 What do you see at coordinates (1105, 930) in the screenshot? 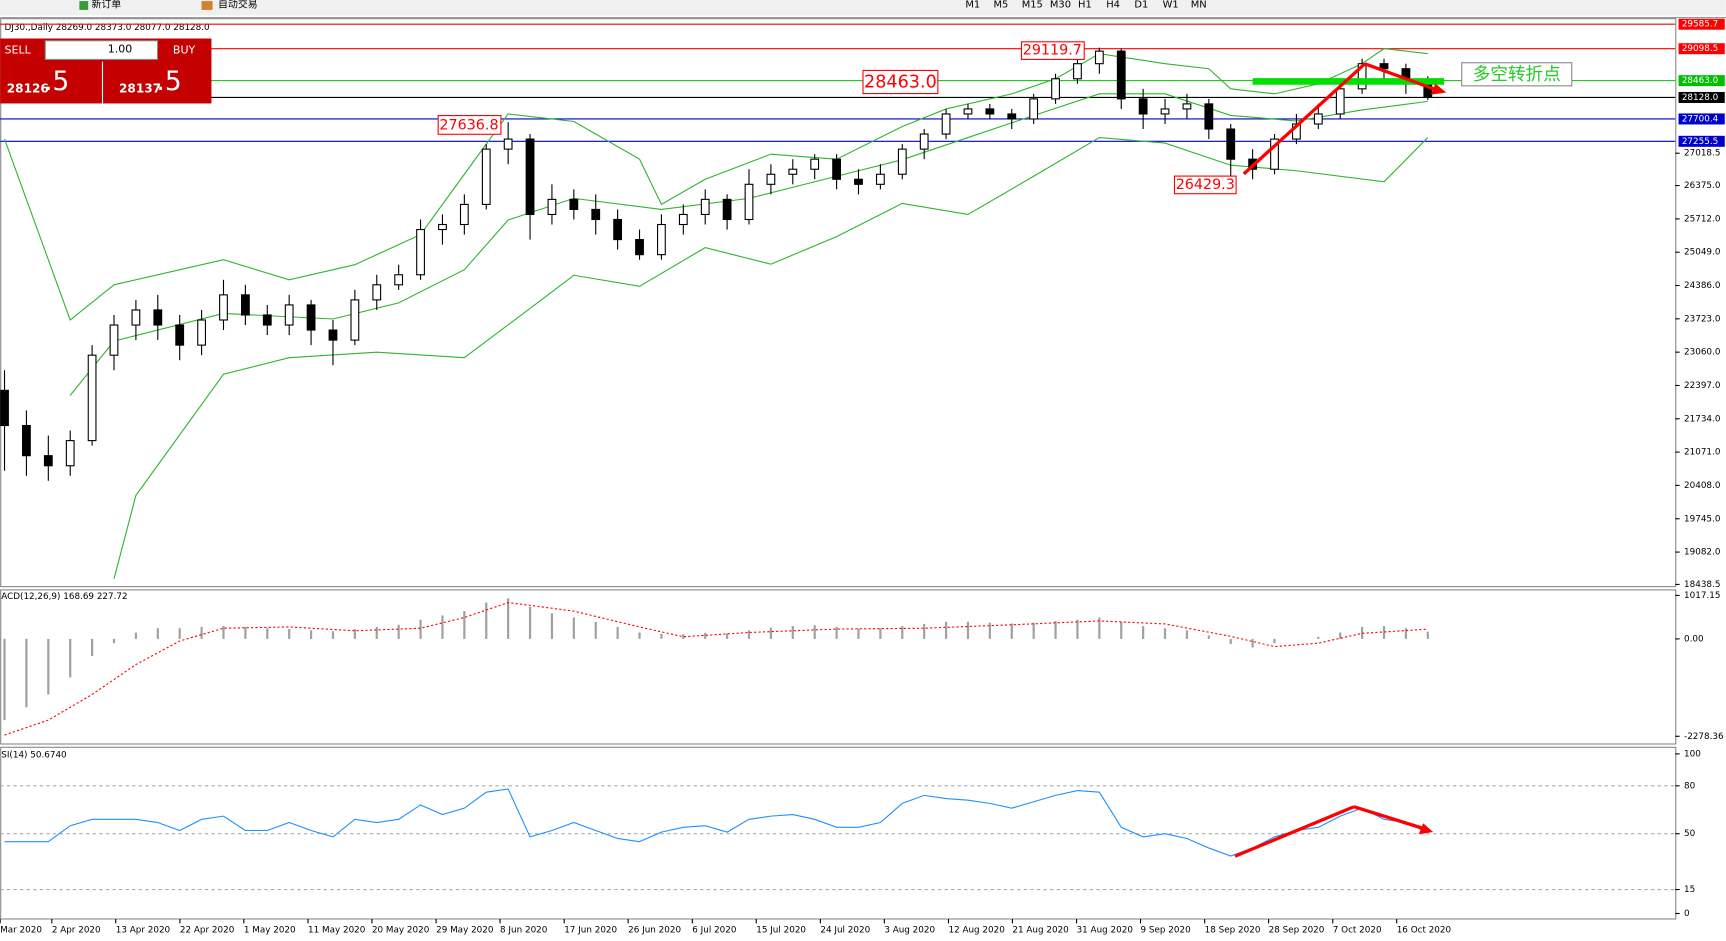
I see `x-tick-label: 31 Aug 2020` at bounding box center [1105, 930].